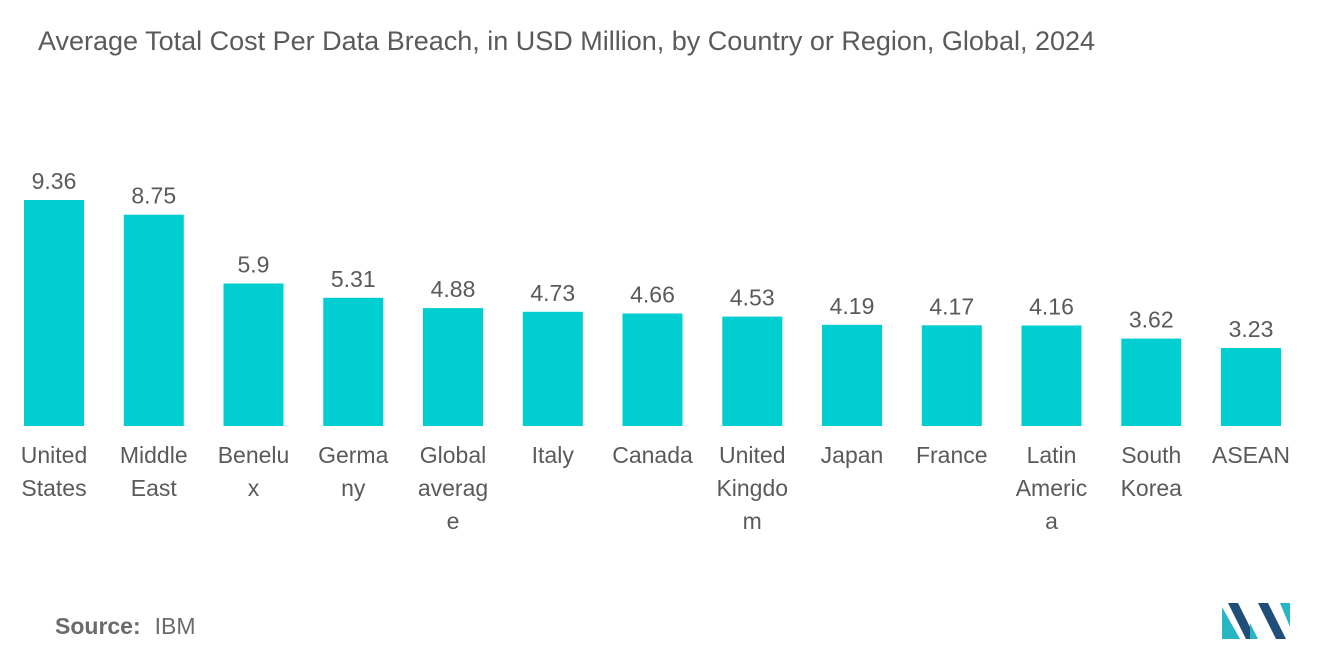 The width and height of the screenshot is (1320, 665). Describe the element at coordinates (453, 289) in the screenshot. I see `data-label: 4.88` at that location.